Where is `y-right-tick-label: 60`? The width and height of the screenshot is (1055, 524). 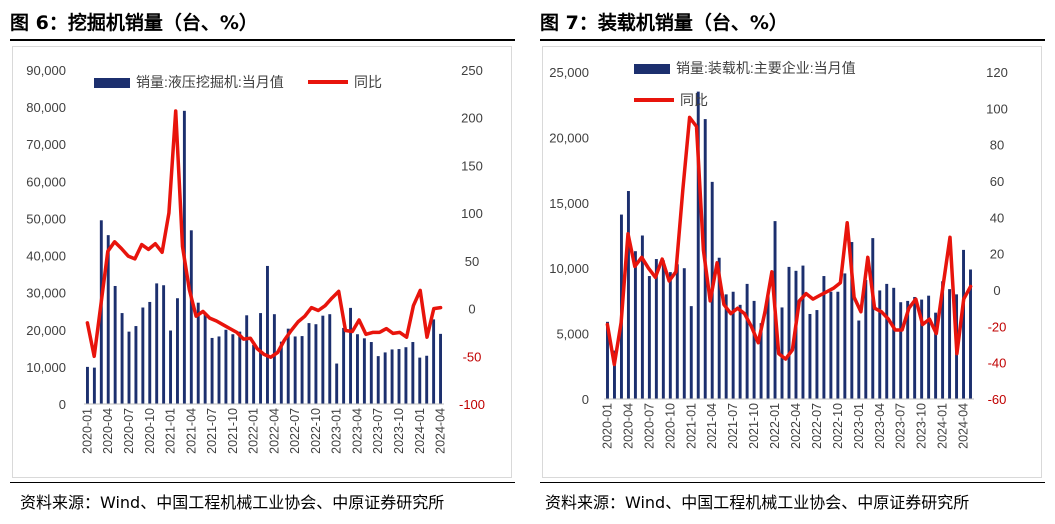
y-right-tick-label: 60 is located at coordinates (997, 181).